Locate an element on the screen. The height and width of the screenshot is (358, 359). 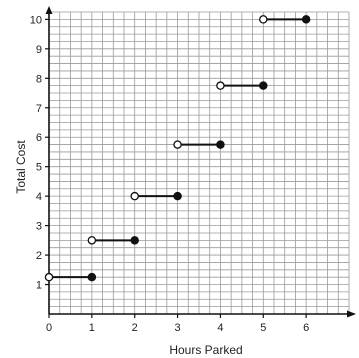
y-tick-label: 3 is located at coordinates (39, 227).